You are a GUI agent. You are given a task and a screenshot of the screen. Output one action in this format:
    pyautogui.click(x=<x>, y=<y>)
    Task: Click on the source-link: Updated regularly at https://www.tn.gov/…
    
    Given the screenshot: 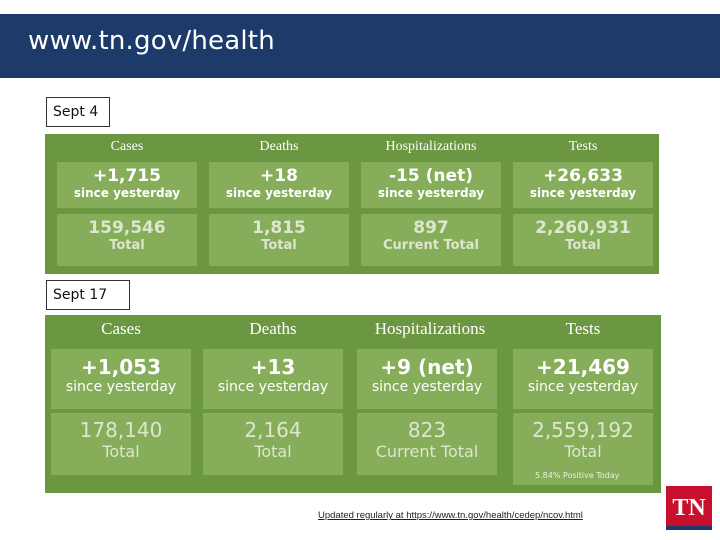 What is the action you would take?
    pyautogui.click(x=450, y=515)
    